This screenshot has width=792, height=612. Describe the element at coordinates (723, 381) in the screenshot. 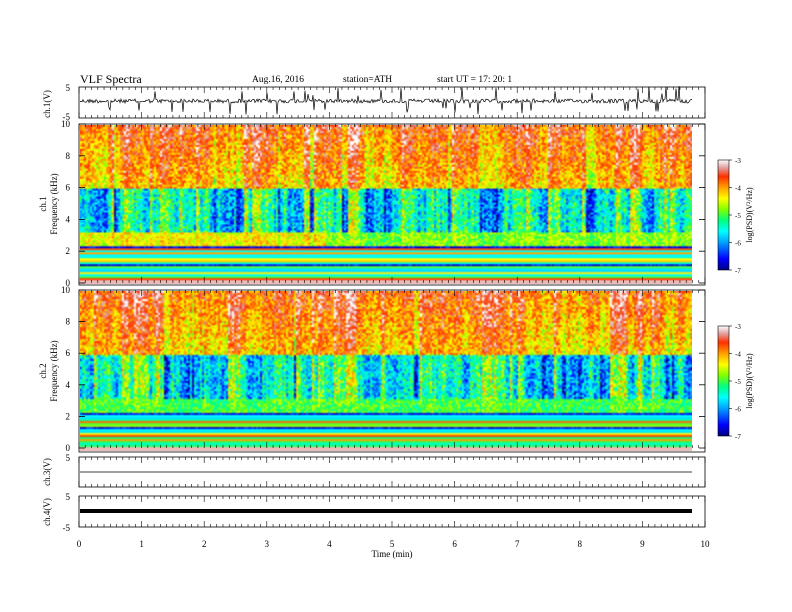

I see `ch2-colorbar` at that location.